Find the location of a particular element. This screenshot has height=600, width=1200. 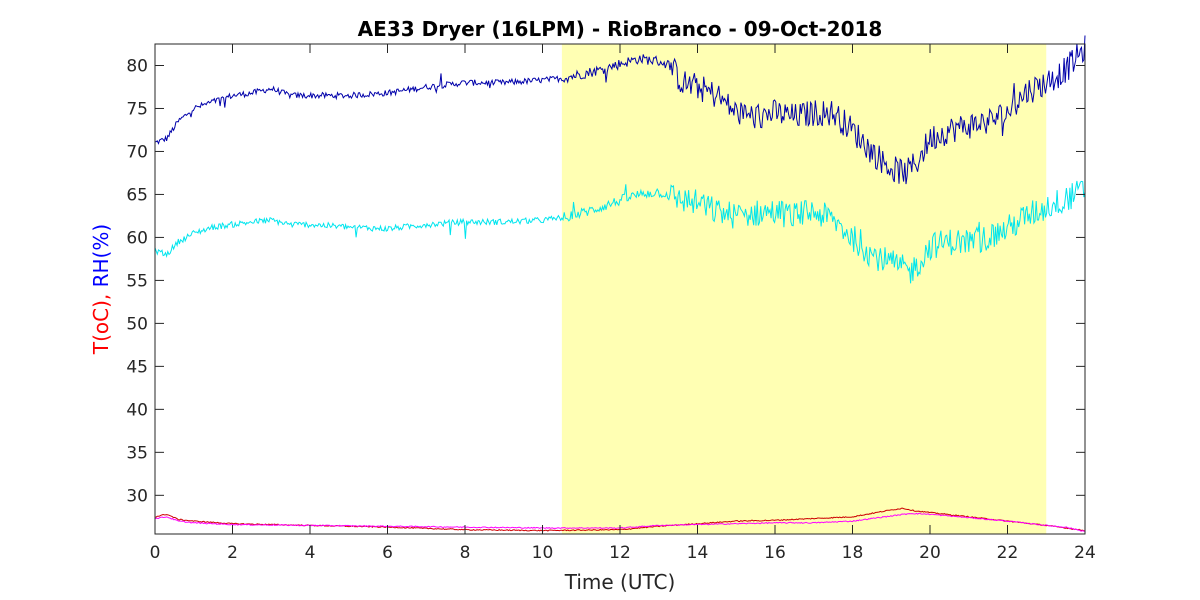

x-tick-label: 14 is located at coordinates (698, 553).